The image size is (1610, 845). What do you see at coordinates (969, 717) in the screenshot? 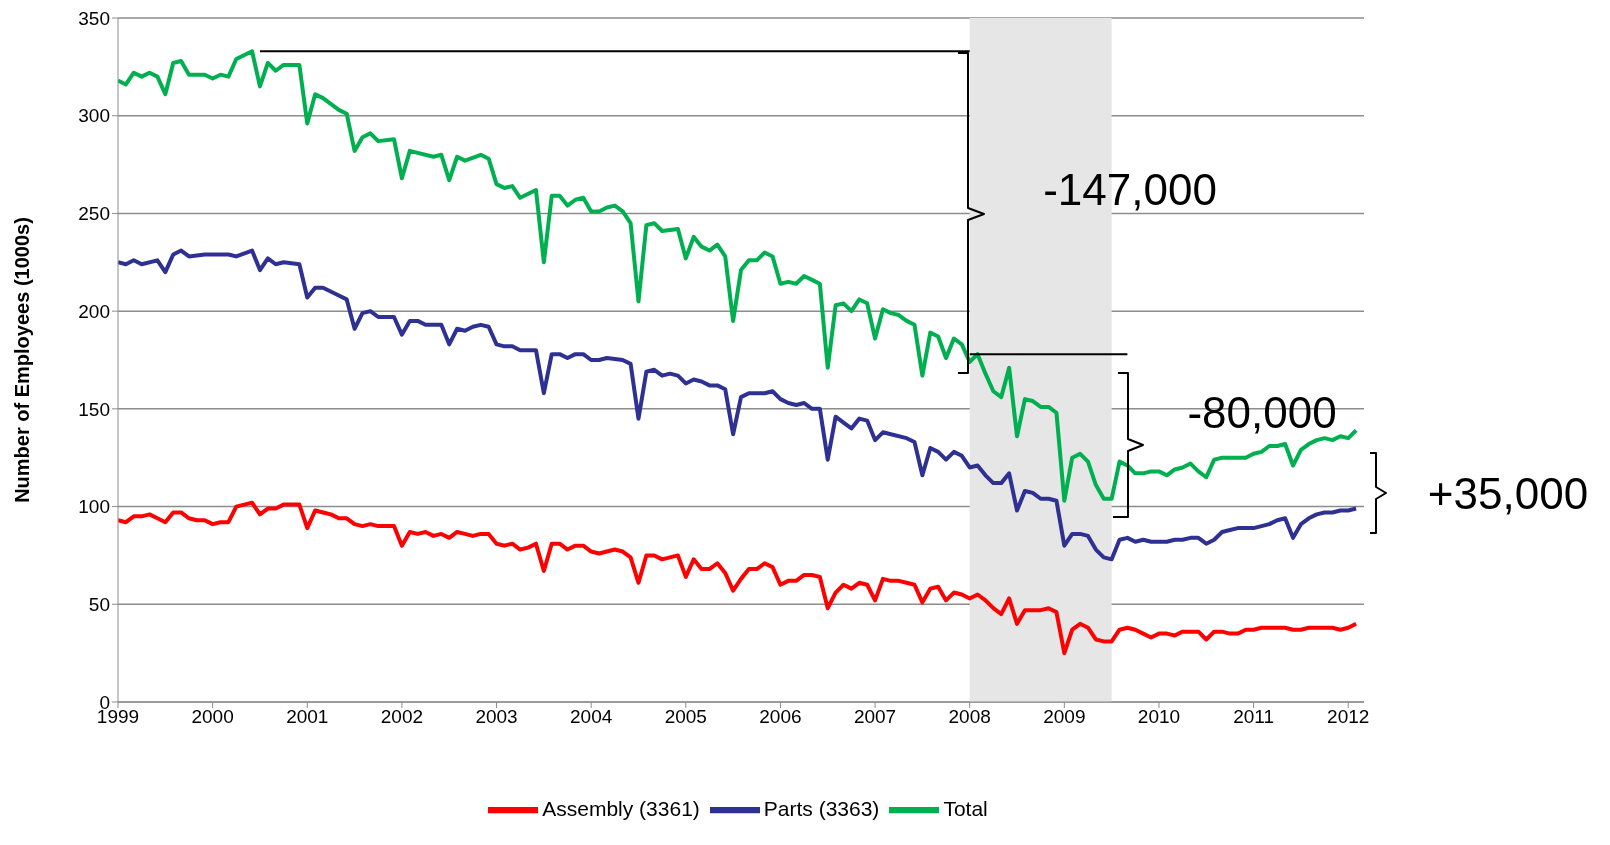
I see `x-tick-label: 2008` at bounding box center [969, 717].